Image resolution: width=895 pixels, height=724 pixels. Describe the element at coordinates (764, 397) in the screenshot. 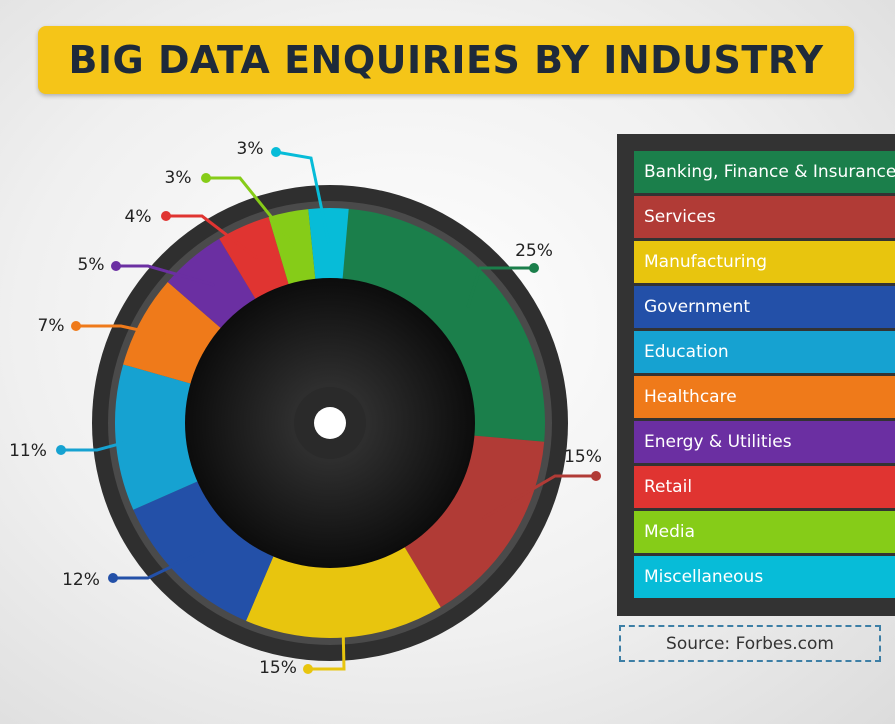

I see `legend-item-6: Healthcare` at that location.